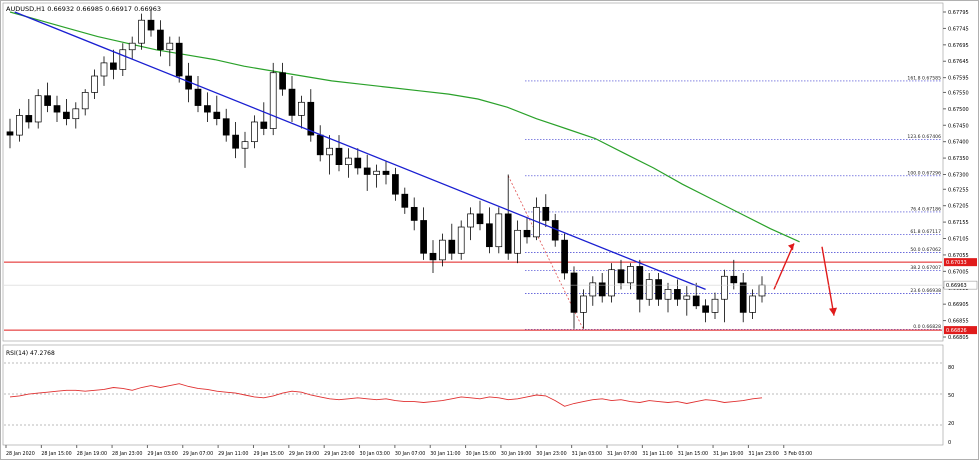  Describe the element at coordinates (233, 454) in the screenshot. I see `time-tick-label: 29 Jan 11:00` at that location.